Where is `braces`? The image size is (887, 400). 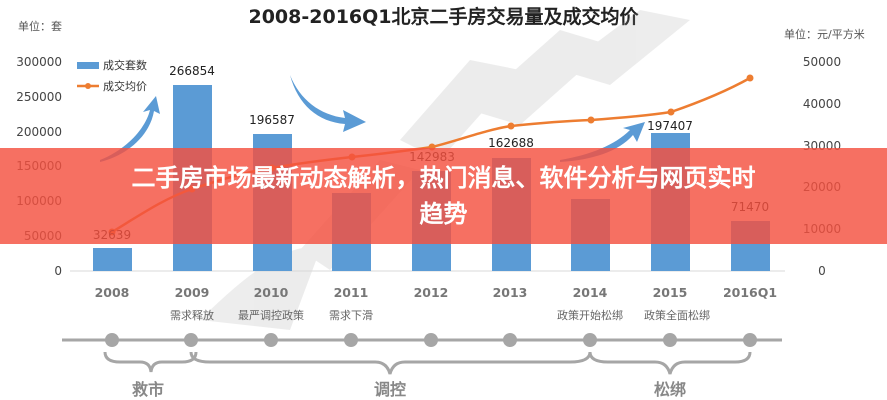 braces is located at coordinates (427, 363).